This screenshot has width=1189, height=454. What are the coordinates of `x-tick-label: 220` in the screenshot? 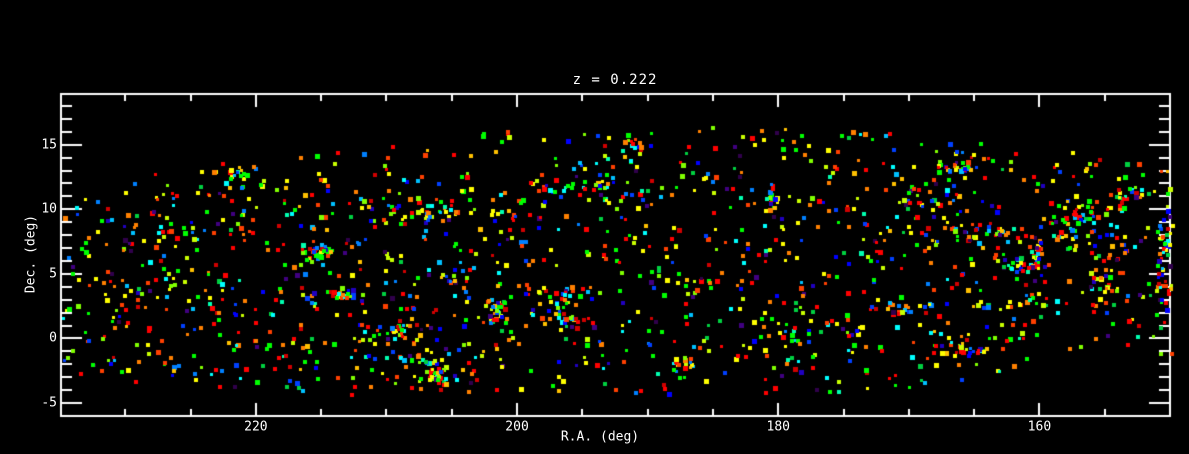 It's located at (256, 427).